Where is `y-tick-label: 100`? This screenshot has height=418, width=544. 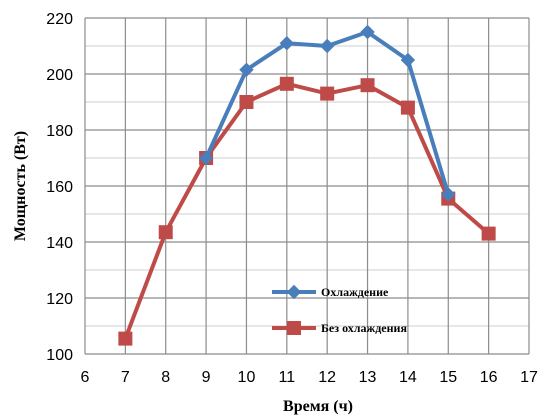 y-tick-label: 100 is located at coordinates (59, 355).